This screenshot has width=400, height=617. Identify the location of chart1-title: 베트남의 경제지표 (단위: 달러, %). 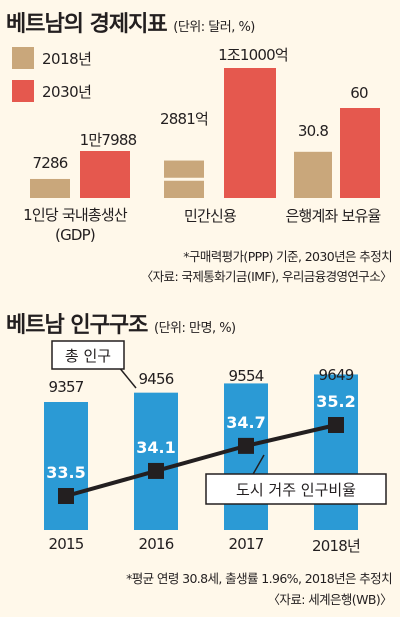
(130, 22).